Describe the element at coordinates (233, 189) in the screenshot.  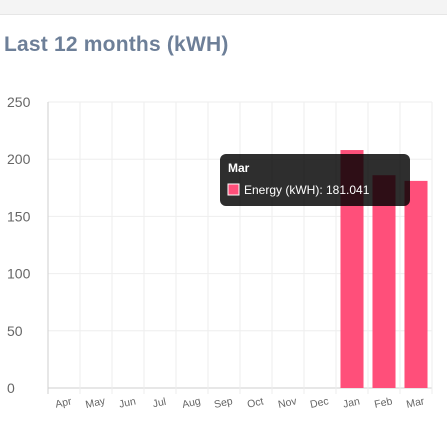
I see `tooltip-swatch` at that location.